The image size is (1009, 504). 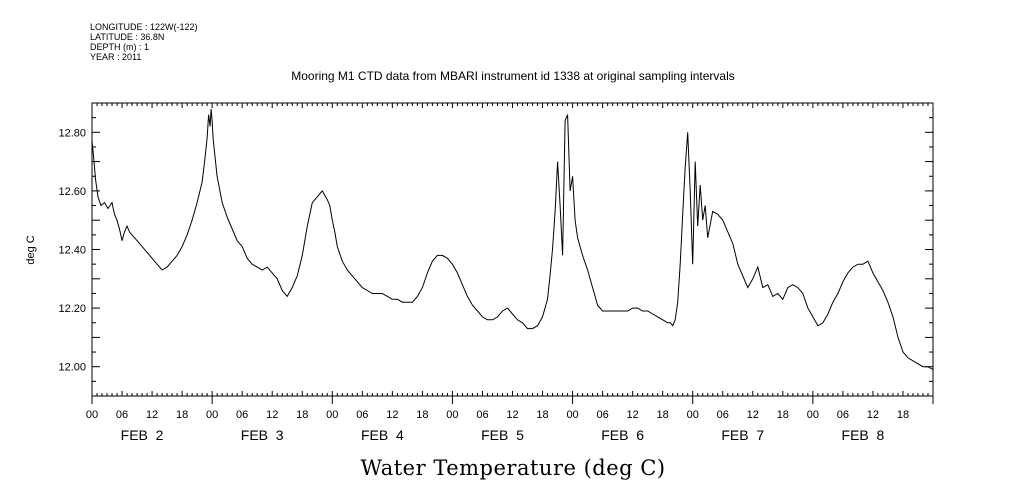 What do you see at coordinates (72, 192) in the screenshot?
I see `y-tick-label: 12.60` at bounding box center [72, 192].